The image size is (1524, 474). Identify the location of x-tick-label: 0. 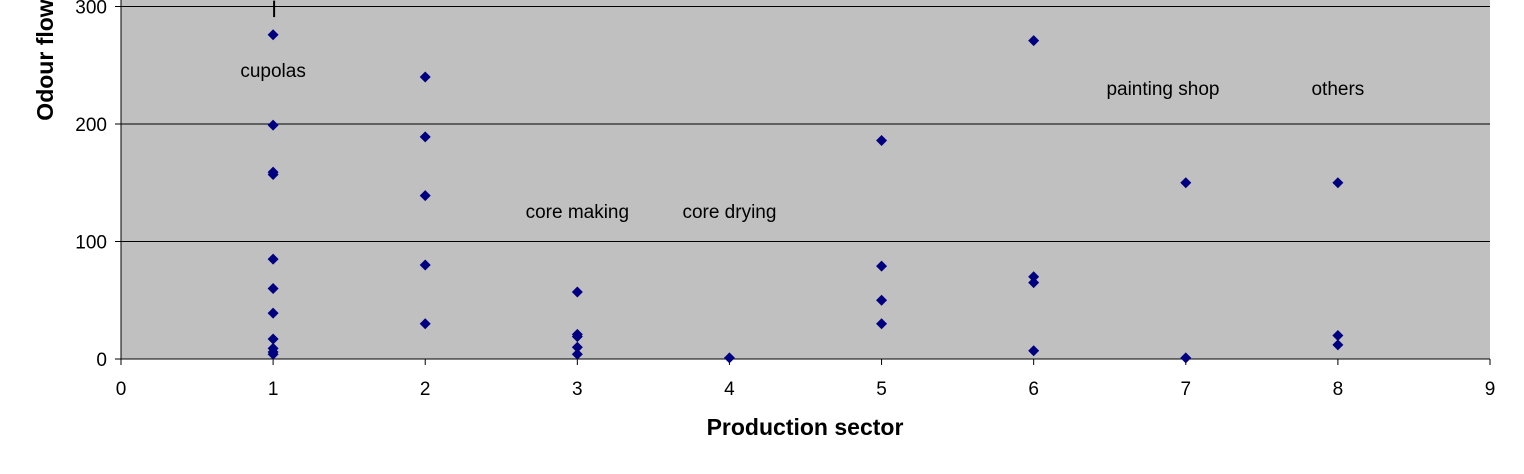
(121, 389).